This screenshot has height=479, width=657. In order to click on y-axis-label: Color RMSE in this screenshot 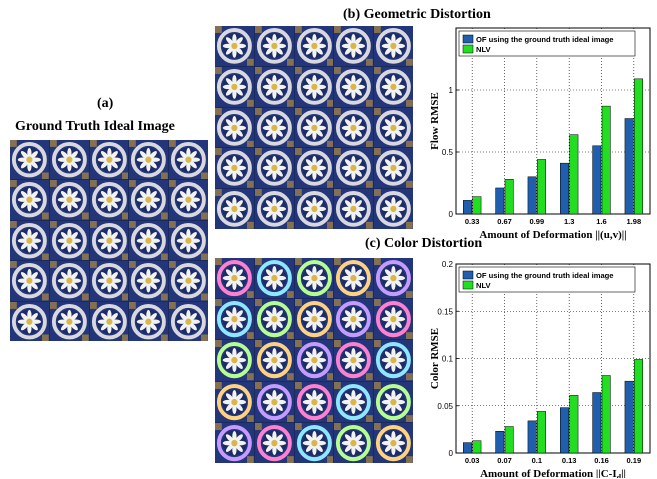, I will do `click(435, 358)`.